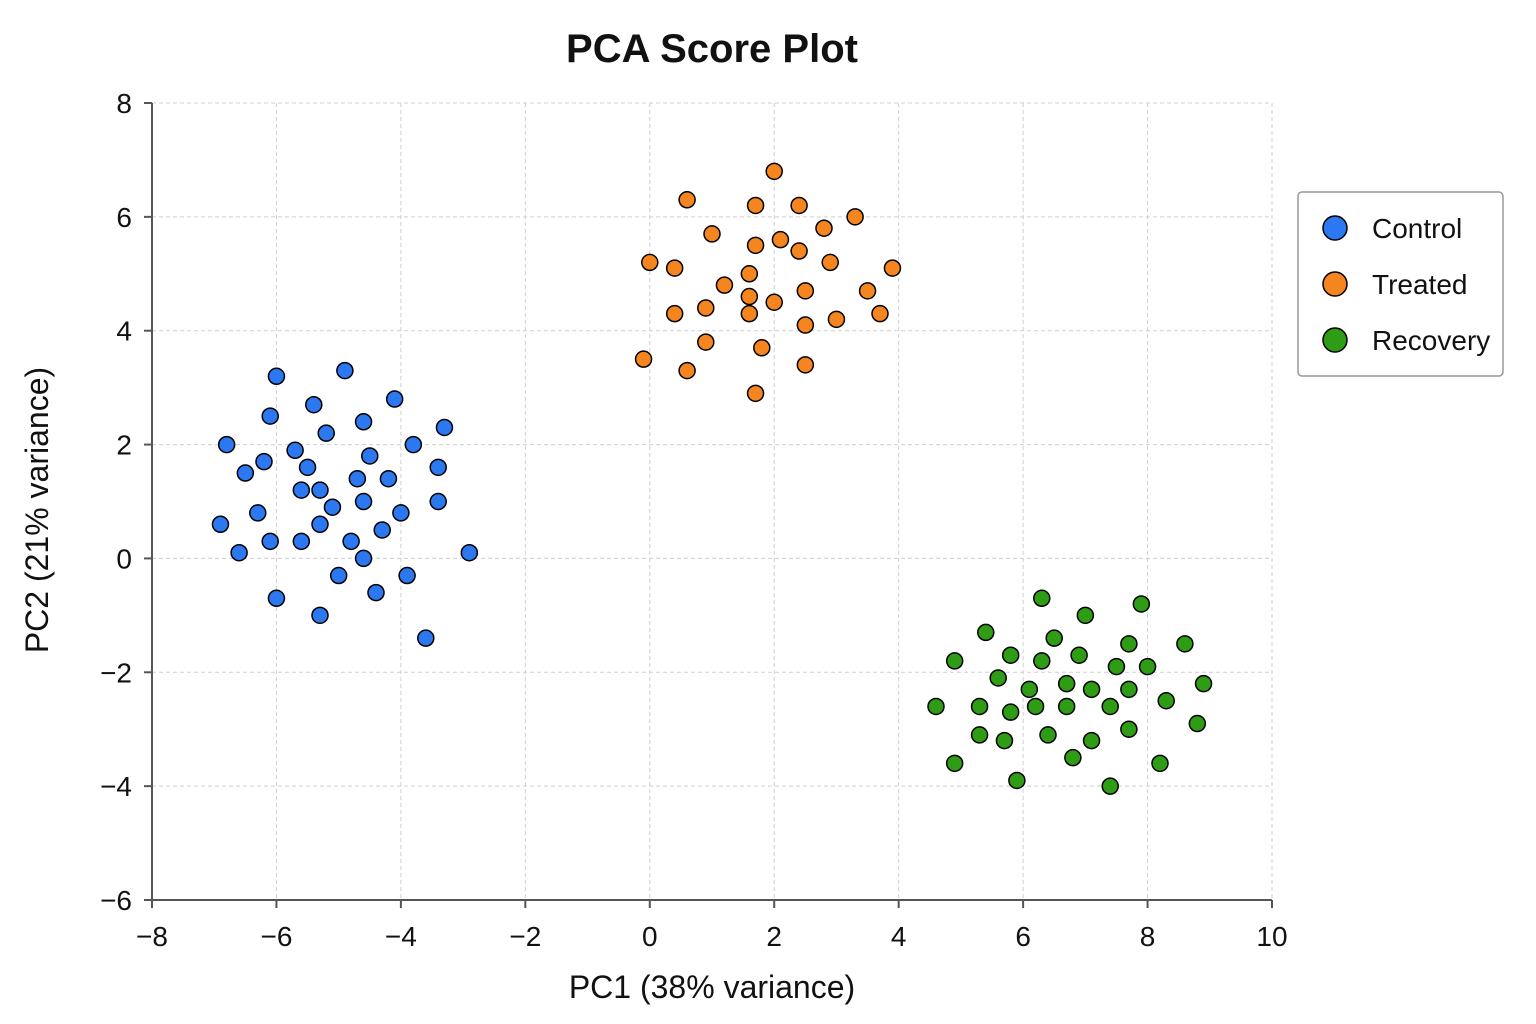  What do you see at coordinates (116, 786) in the screenshot?
I see `y-tick-label: −4` at bounding box center [116, 786].